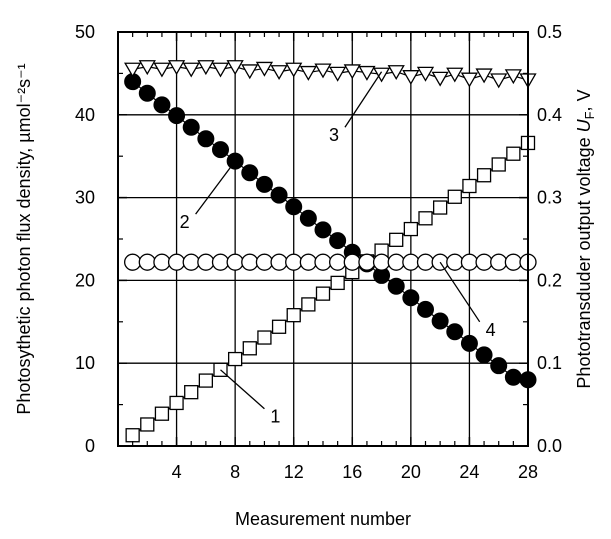  What do you see at coordinates (294, 472) in the screenshot?
I see `x-tick-label: 12` at bounding box center [294, 472].